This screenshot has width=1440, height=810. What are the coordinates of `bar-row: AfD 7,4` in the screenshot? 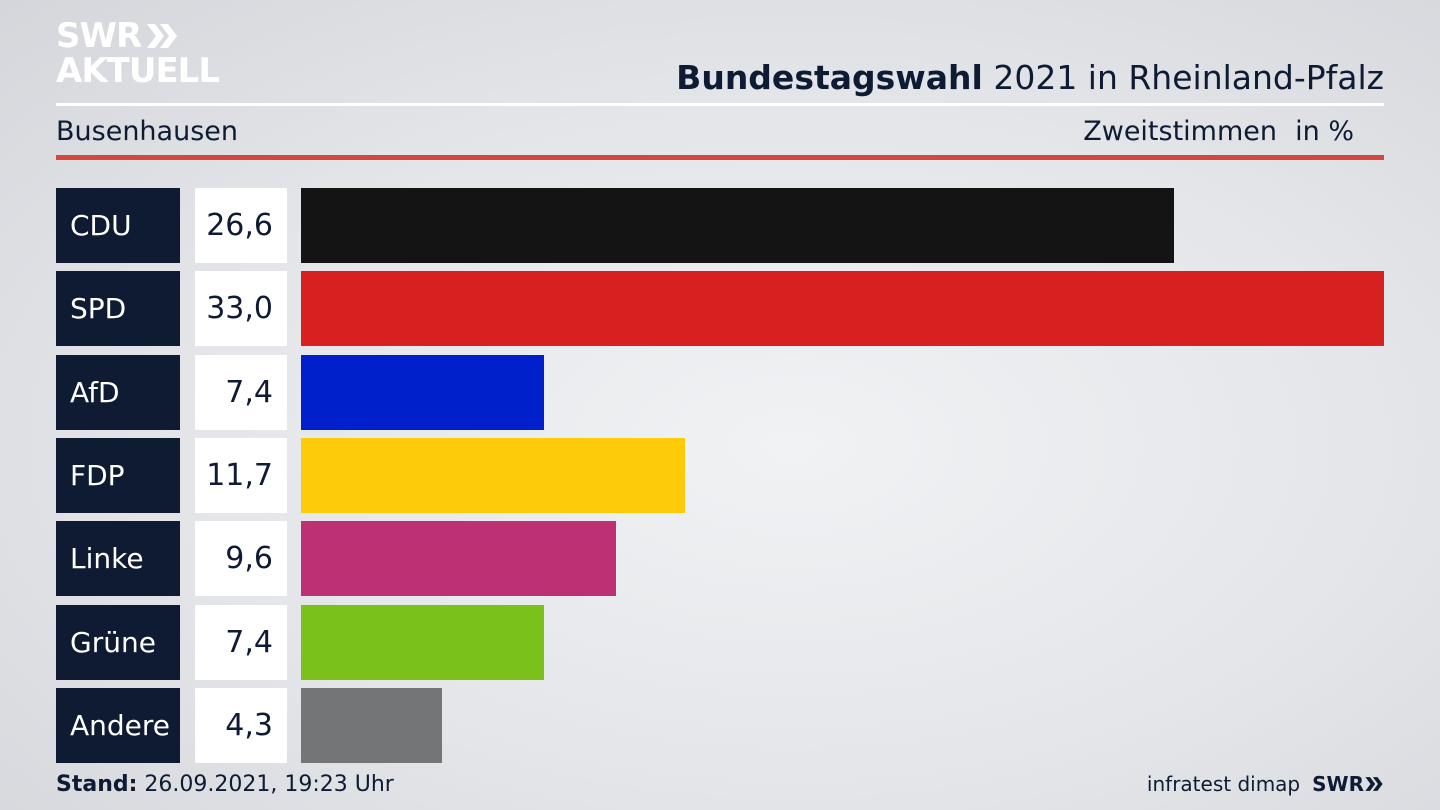 It's located at (720, 392).